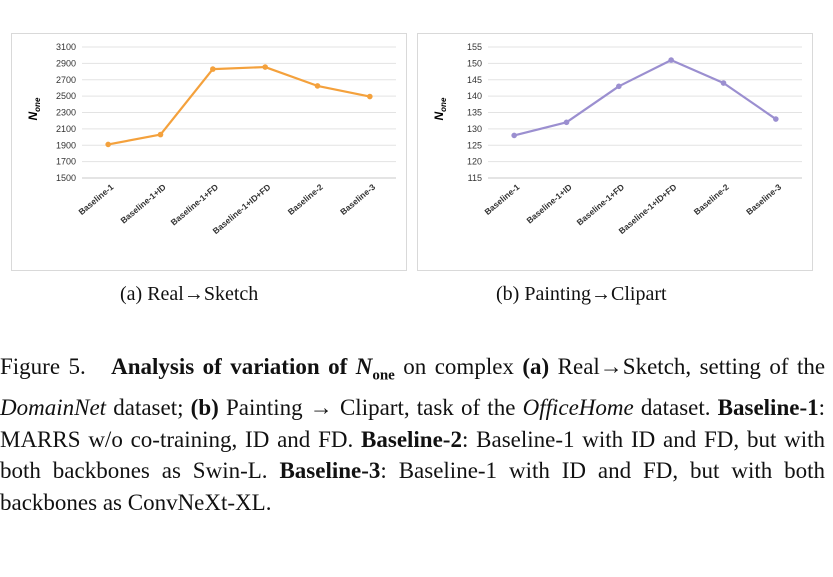  Describe the element at coordinates (474, 80) in the screenshot. I see `y-tick-label: 145` at that location.